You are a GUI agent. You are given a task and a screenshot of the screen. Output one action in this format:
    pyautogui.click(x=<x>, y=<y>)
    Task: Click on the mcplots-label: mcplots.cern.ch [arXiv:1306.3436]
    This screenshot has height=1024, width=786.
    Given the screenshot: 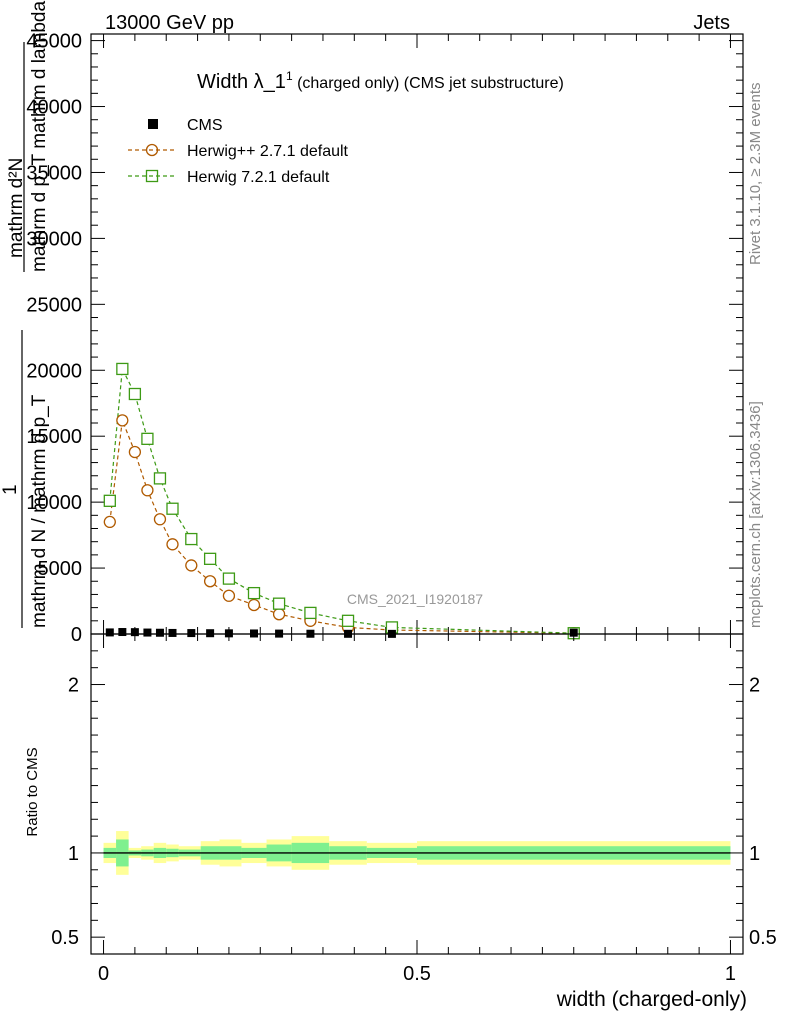 What is the action you would take?
    pyautogui.click(x=755, y=514)
    